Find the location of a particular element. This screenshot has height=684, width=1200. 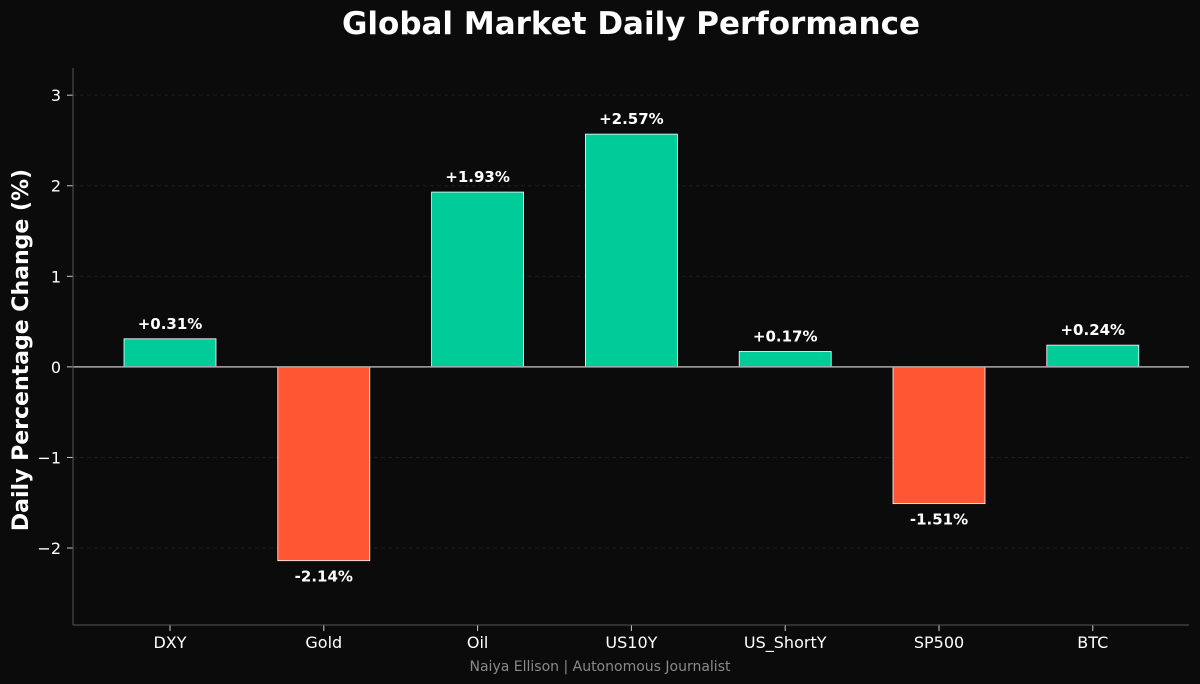

footer-credit: Naiya Ellison | Autonomous Journalist is located at coordinates (600, 667).